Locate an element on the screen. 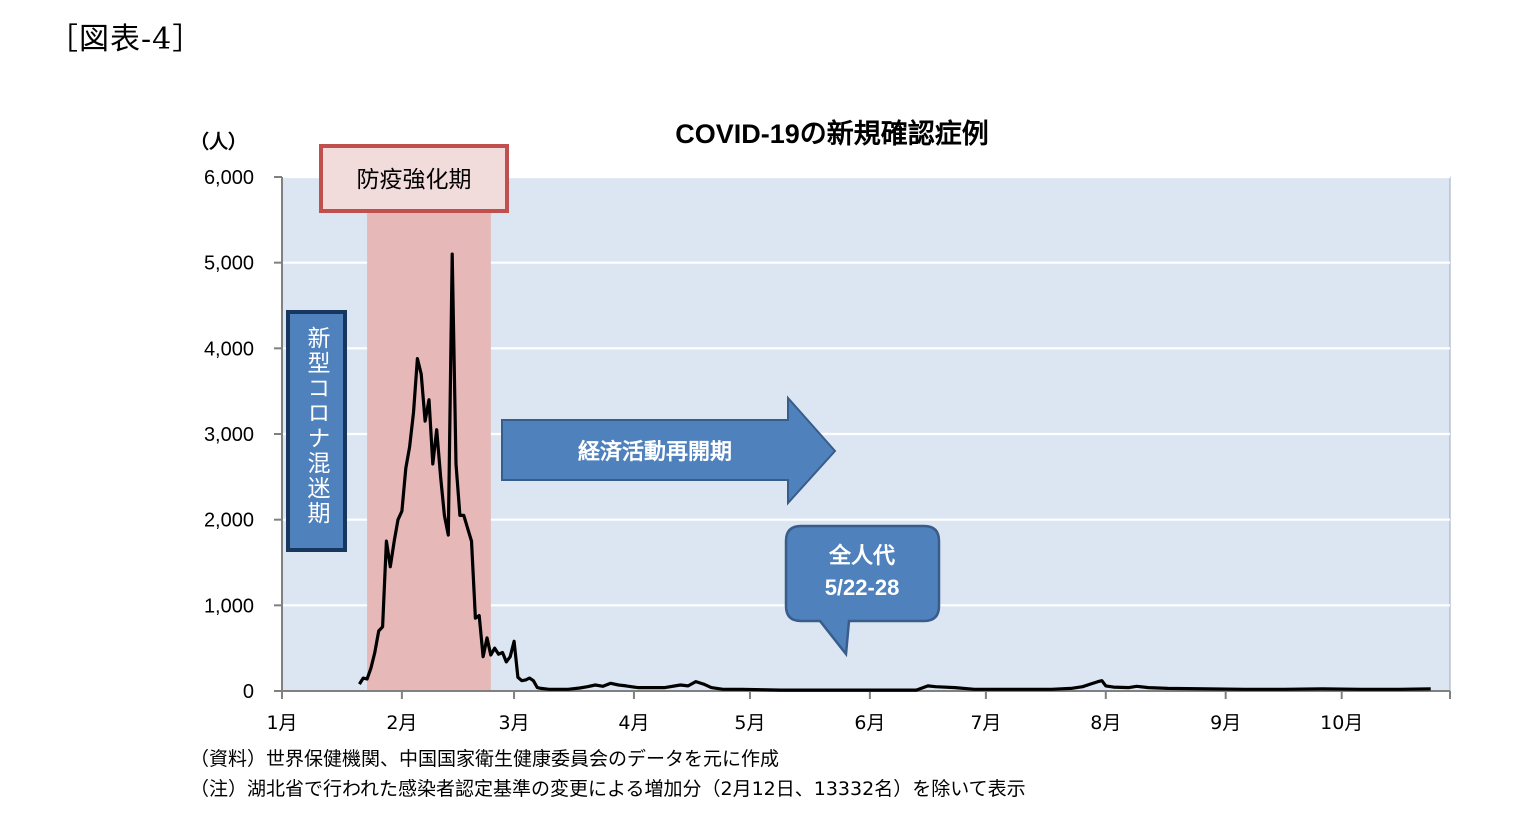 The width and height of the screenshot is (1517, 828). shaded-period-label-box is located at coordinates (414, 178).